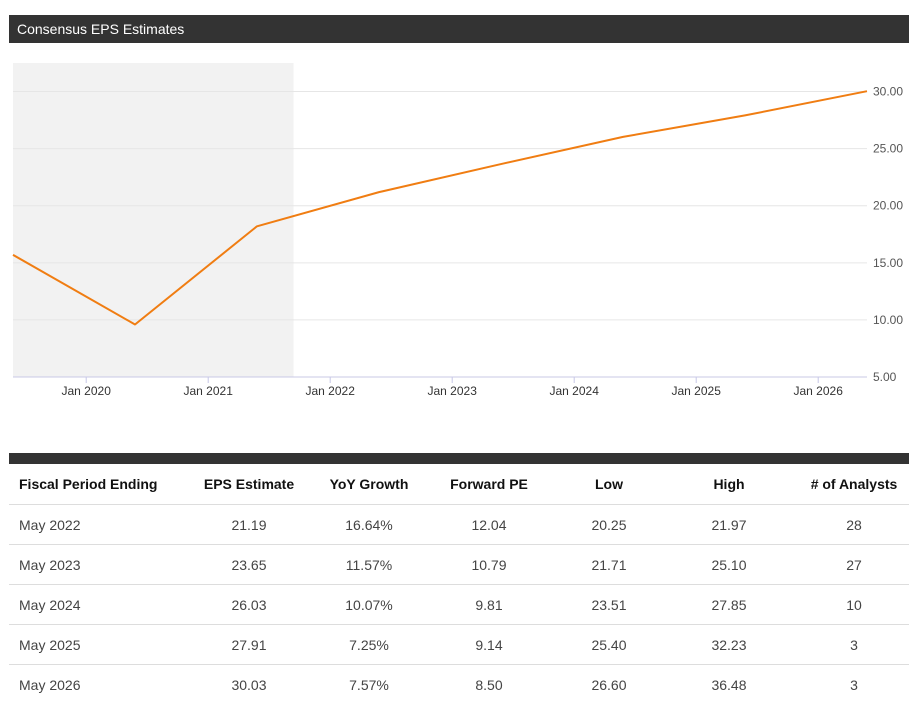  Describe the element at coordinates (369, 604) in the screenshot. I see `table-cell: 10.07%` at that location.